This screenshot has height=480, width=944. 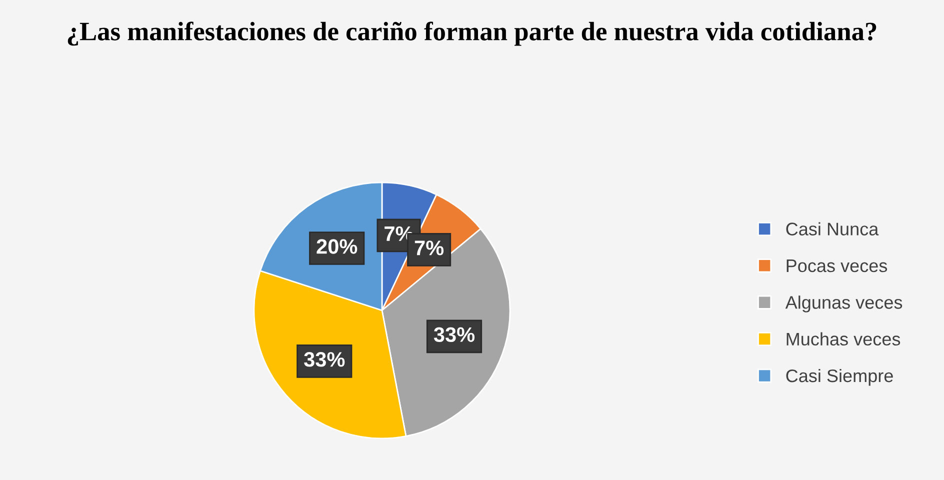 I want to click on data-label: 20%, so click(x=337, y=246).